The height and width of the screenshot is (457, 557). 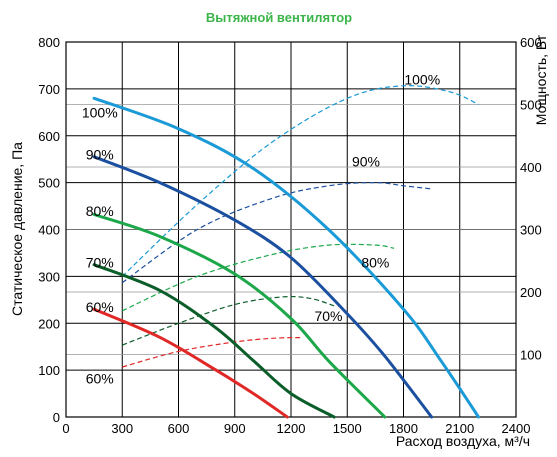 What do you see at coordinates (531, 230) in the screenshot?
I see `y-right-tick-label: 300` at bounding box center [531, 230].